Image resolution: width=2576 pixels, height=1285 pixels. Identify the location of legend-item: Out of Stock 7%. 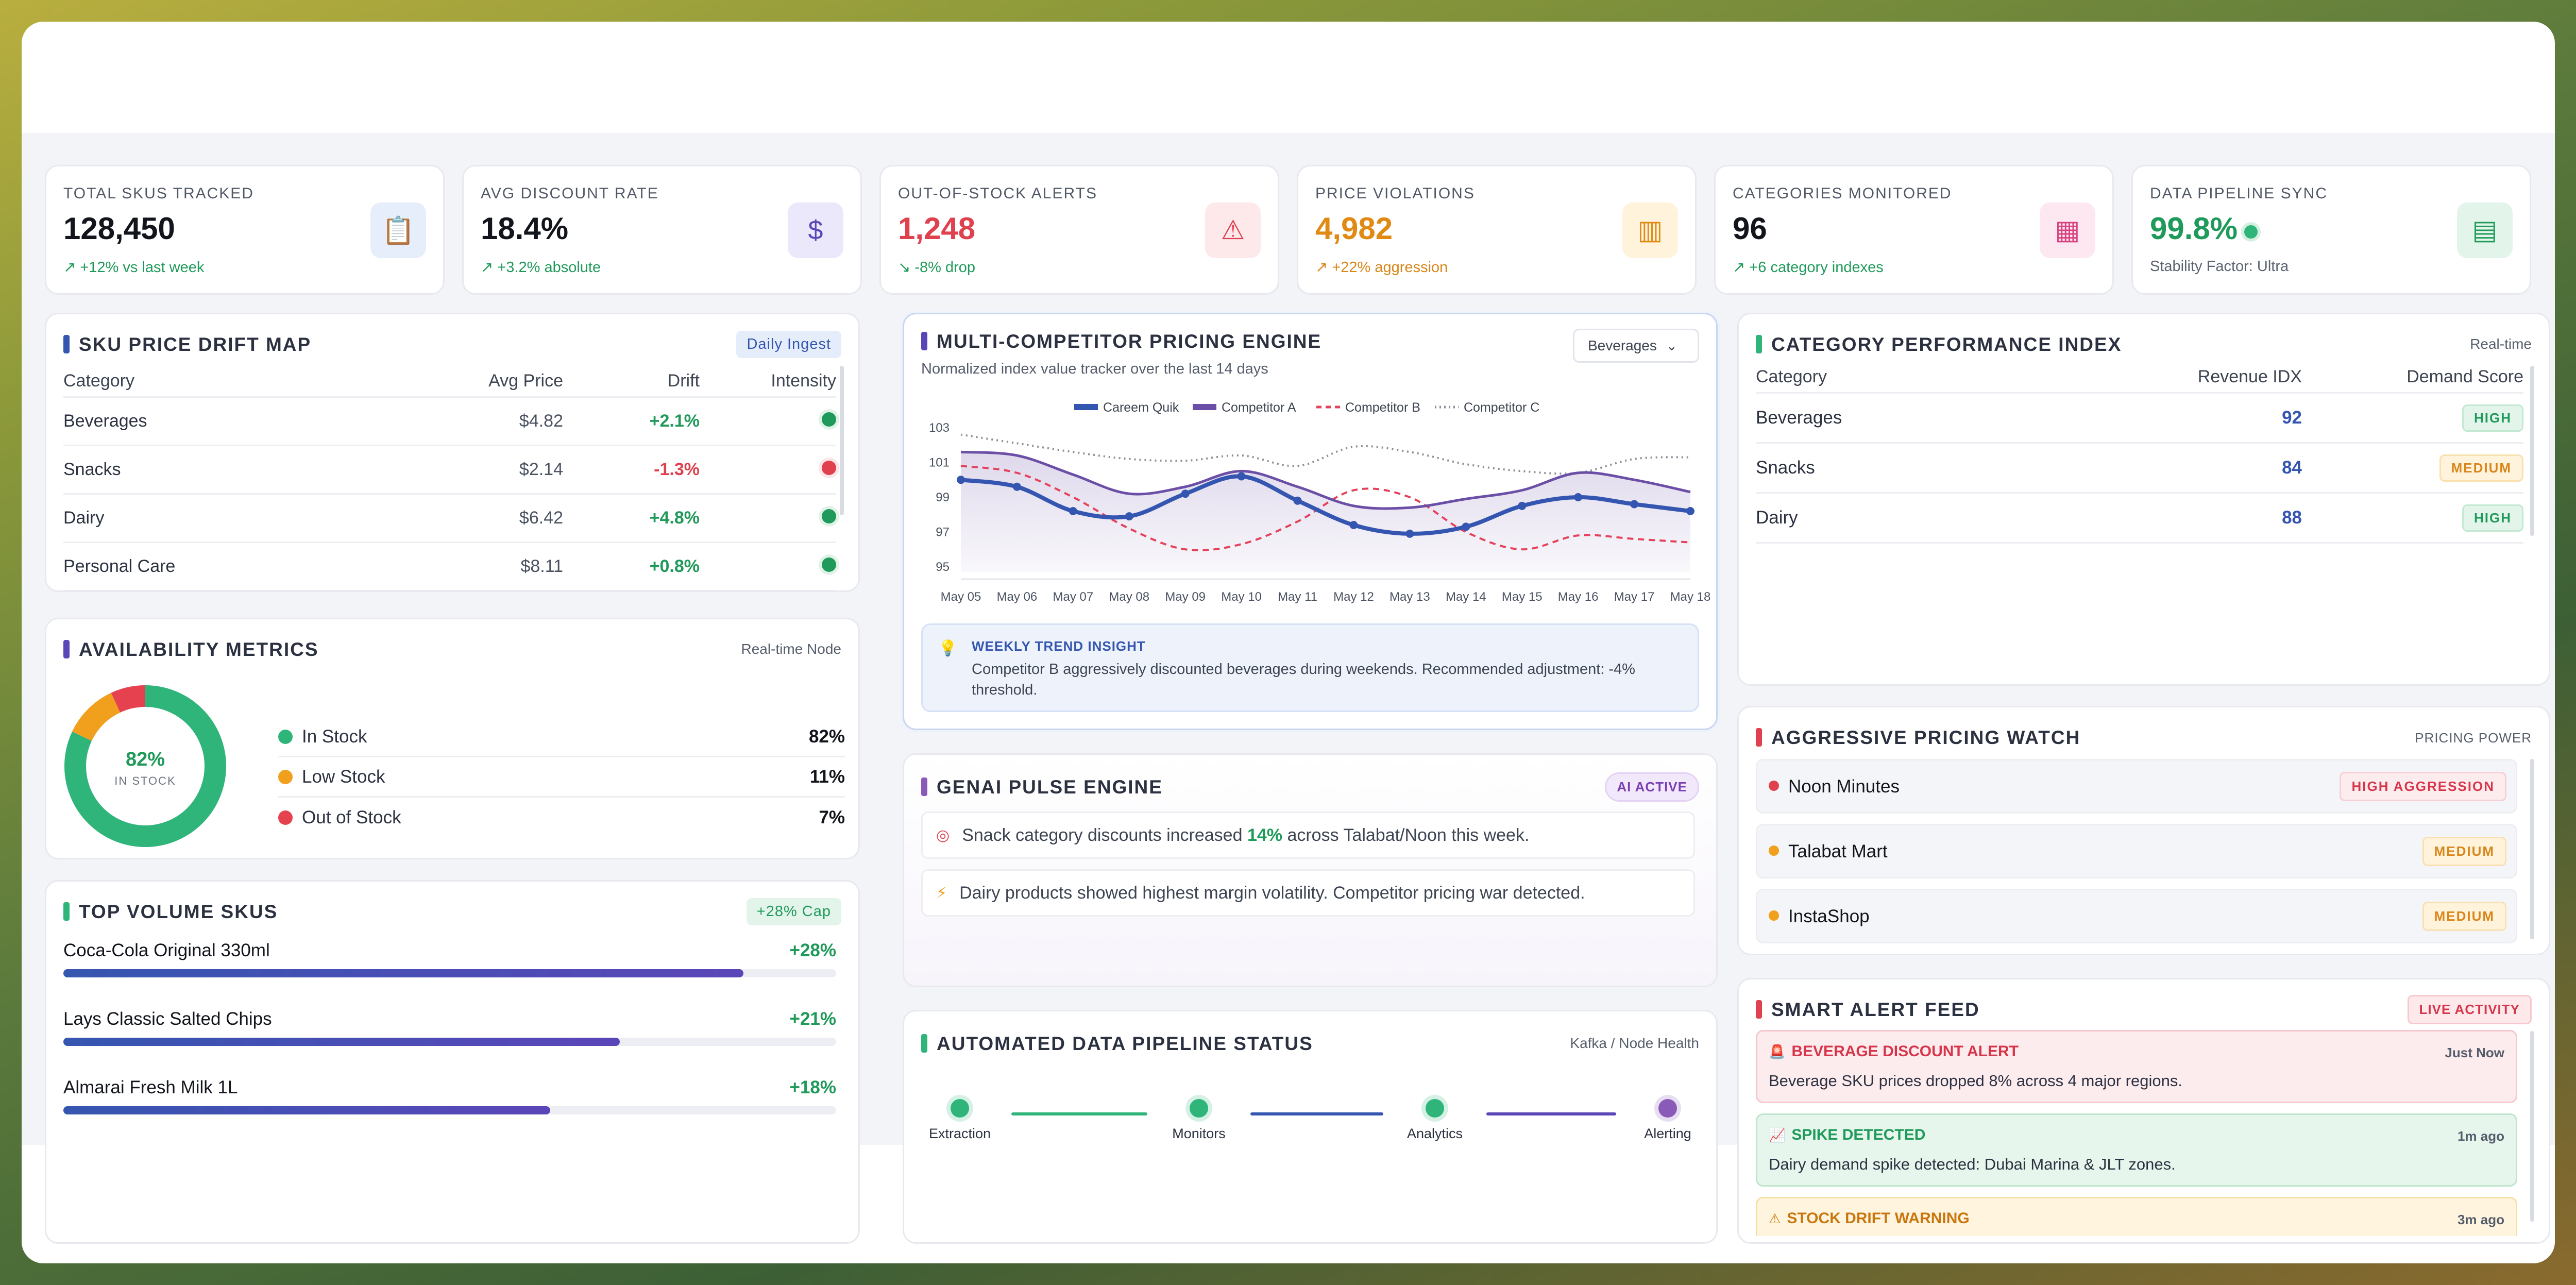
(562, 818).